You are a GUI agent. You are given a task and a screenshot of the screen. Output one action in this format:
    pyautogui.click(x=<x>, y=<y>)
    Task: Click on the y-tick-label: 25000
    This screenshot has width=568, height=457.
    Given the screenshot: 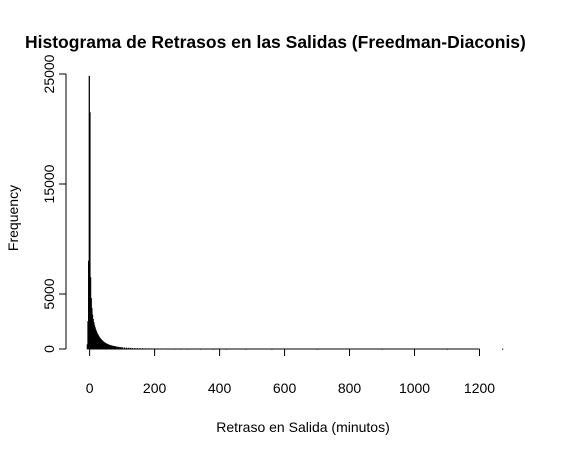 What is the action you would take?
    pyautogui.click(x=49, y=73)
    